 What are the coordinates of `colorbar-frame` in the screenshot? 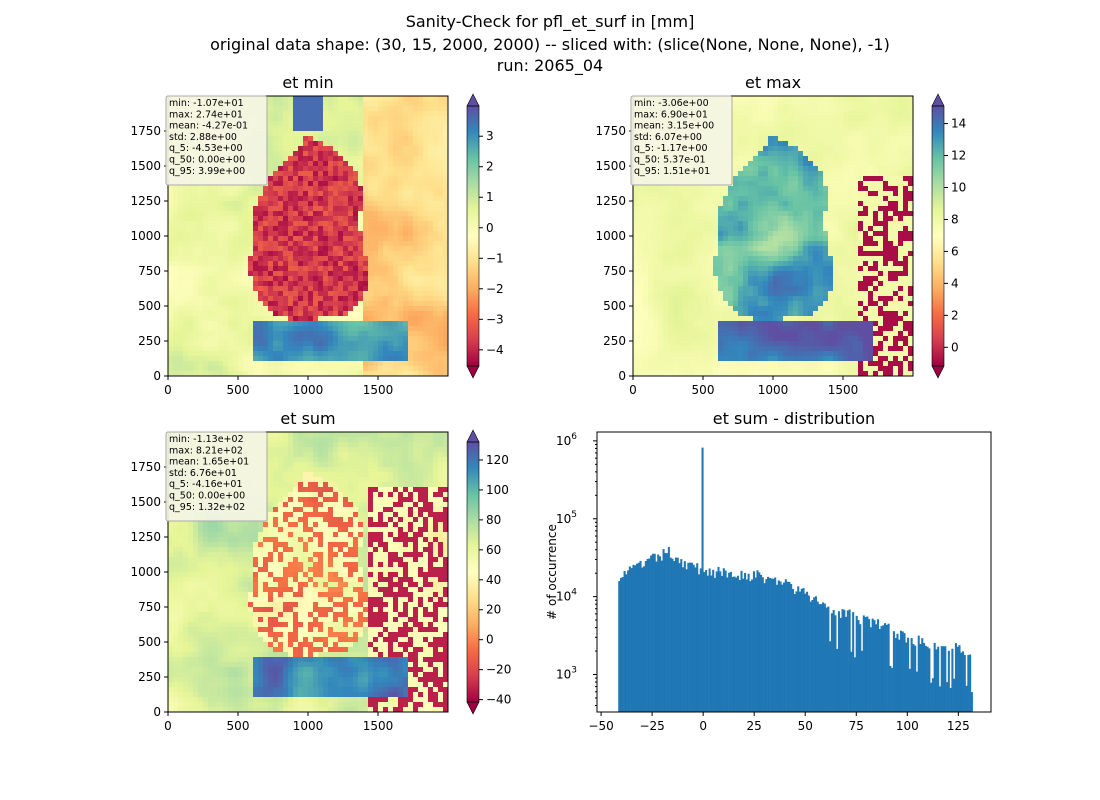 It's located at (473, 236).